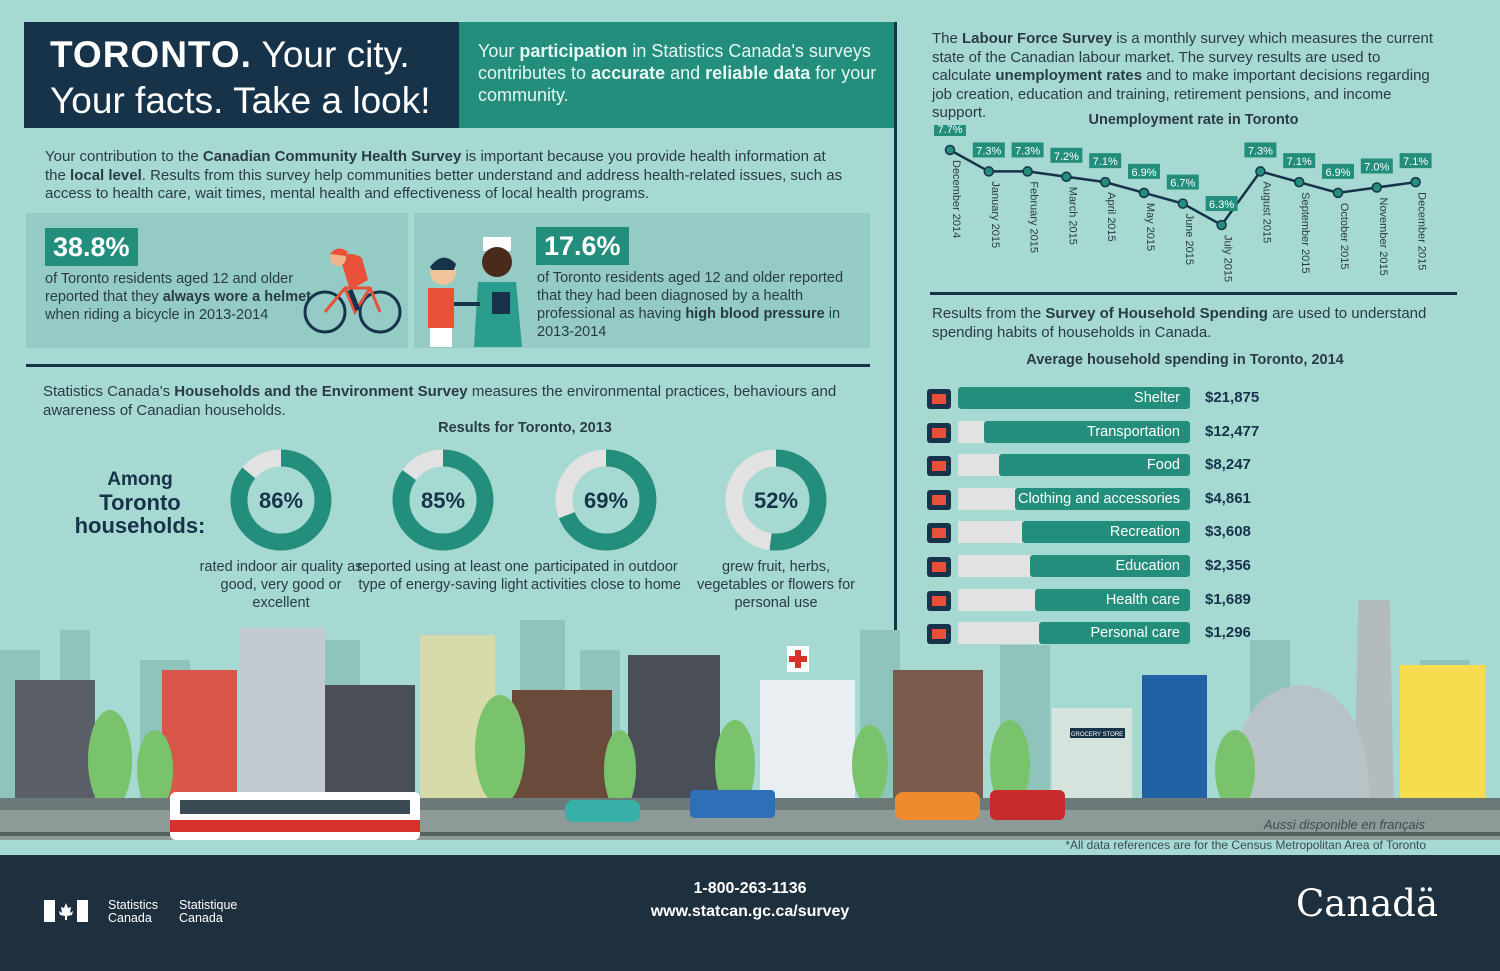 This screenshot has height=971, width=1500. I want to click on header-title-panel, so click(241, 75).